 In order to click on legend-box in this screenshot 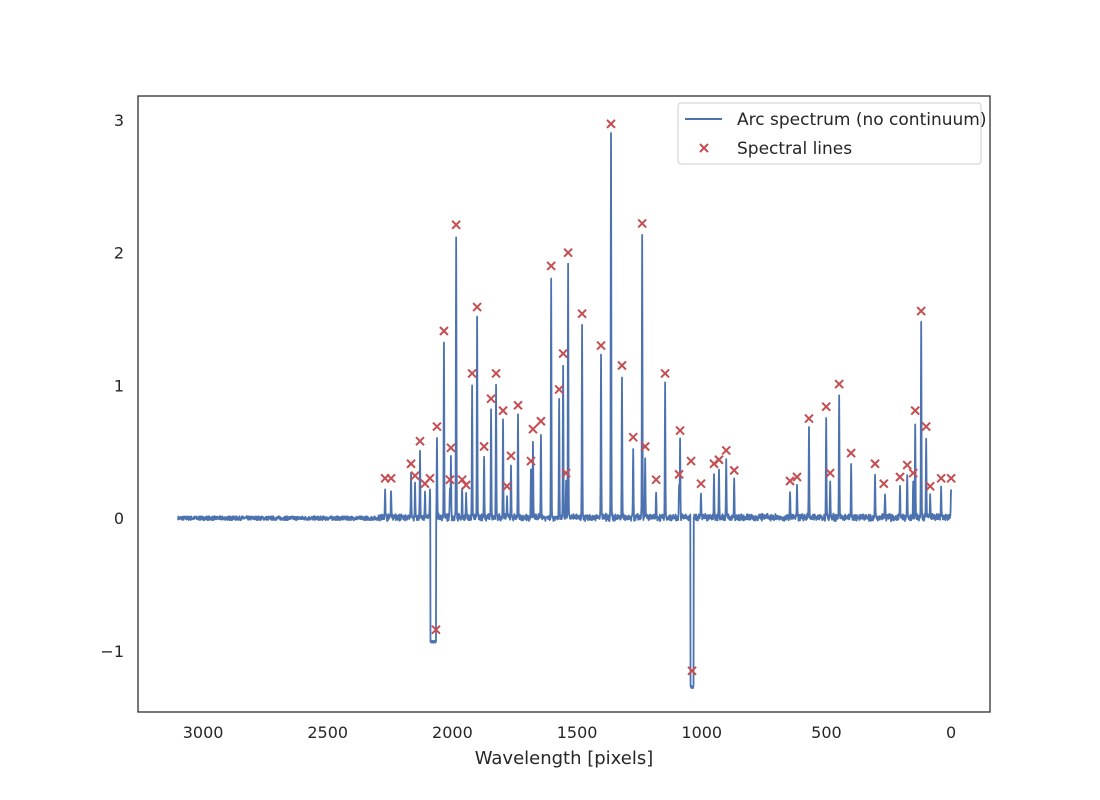, I will do `click(829, 133)`.